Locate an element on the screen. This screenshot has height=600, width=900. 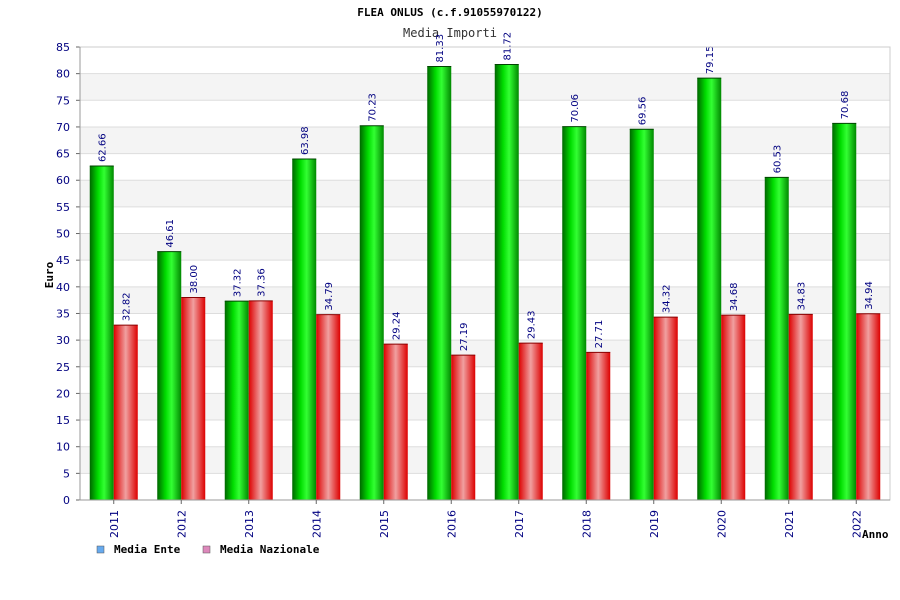
x-tick-label: 2014 is located at coordinates (316, 524).